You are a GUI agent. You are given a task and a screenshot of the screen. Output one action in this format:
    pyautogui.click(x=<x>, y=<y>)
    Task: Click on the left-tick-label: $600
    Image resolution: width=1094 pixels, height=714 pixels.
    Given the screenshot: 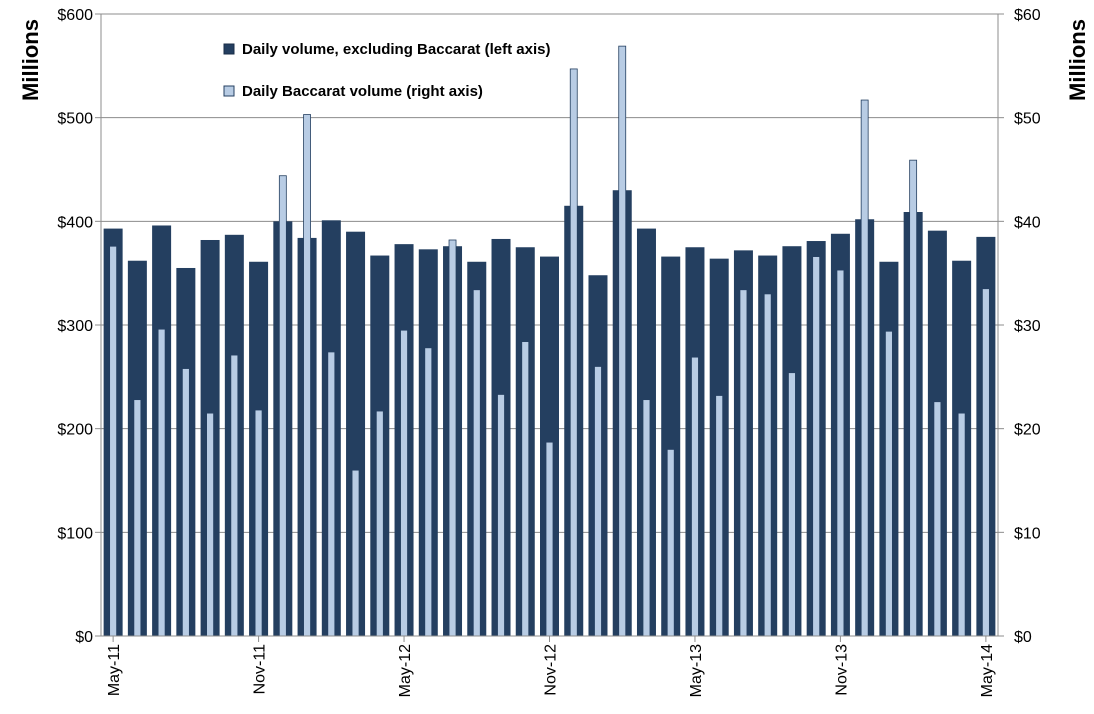 What is the action you would take?
    pyautogui.click(x=75, y=15)
    